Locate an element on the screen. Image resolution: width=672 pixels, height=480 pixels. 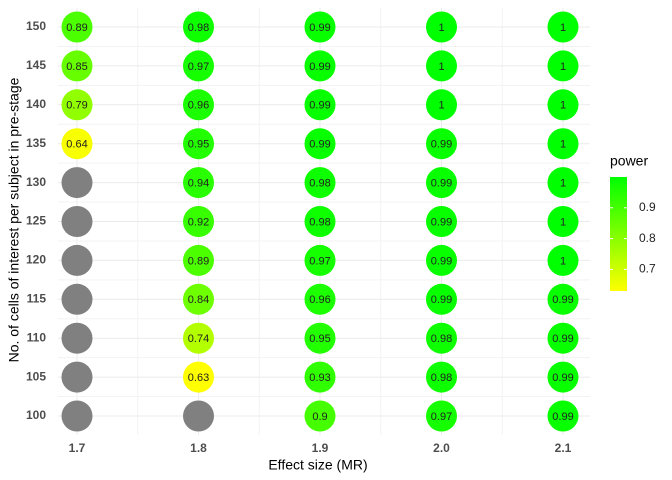
colorbar-tick-label: 0.7 is located at coordinates (647, 269).